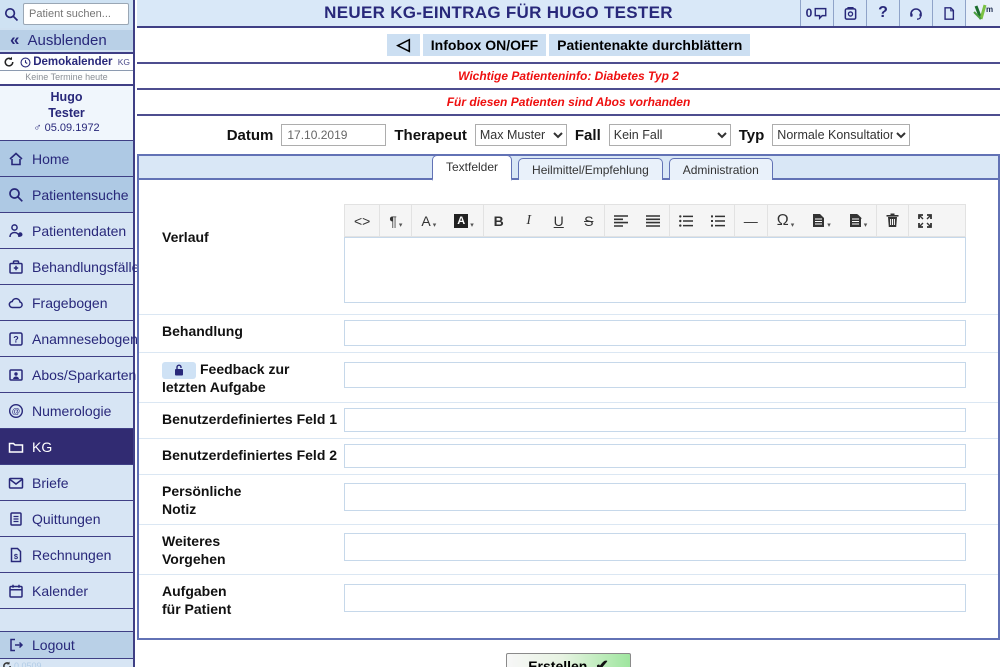 This screenshot has width=1000, height=667. What do you see at coordinates (892, 220) in the screenshot?
I see `trash-icon` at bounding box center [892, 220].